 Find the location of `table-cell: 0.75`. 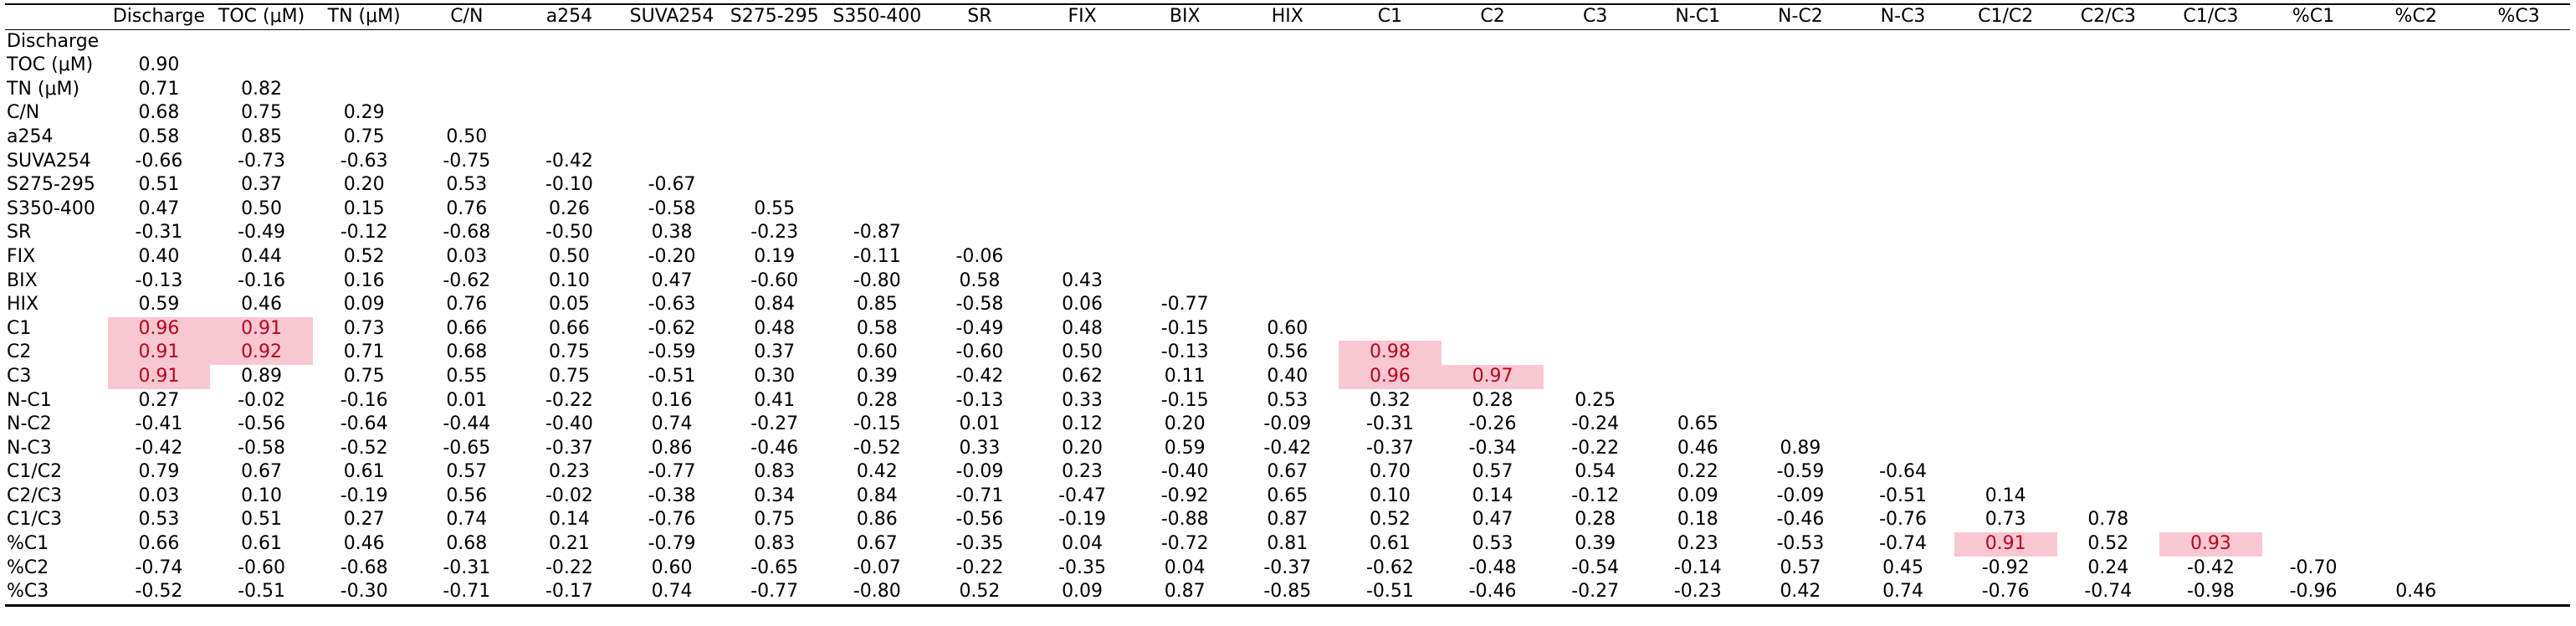

table-cell: 0.75 is located at coordinates (262, 113).